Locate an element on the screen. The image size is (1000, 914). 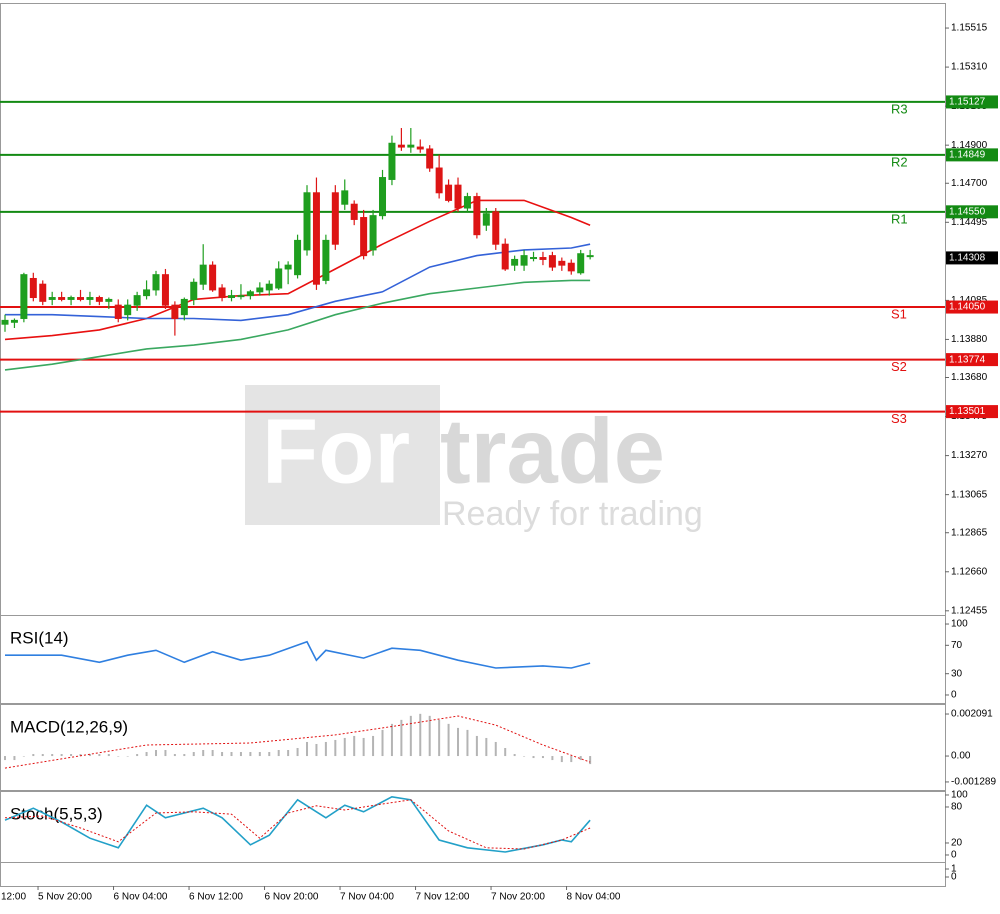
y-tick-label: 1.12455 is located at coordinates (969, 610).